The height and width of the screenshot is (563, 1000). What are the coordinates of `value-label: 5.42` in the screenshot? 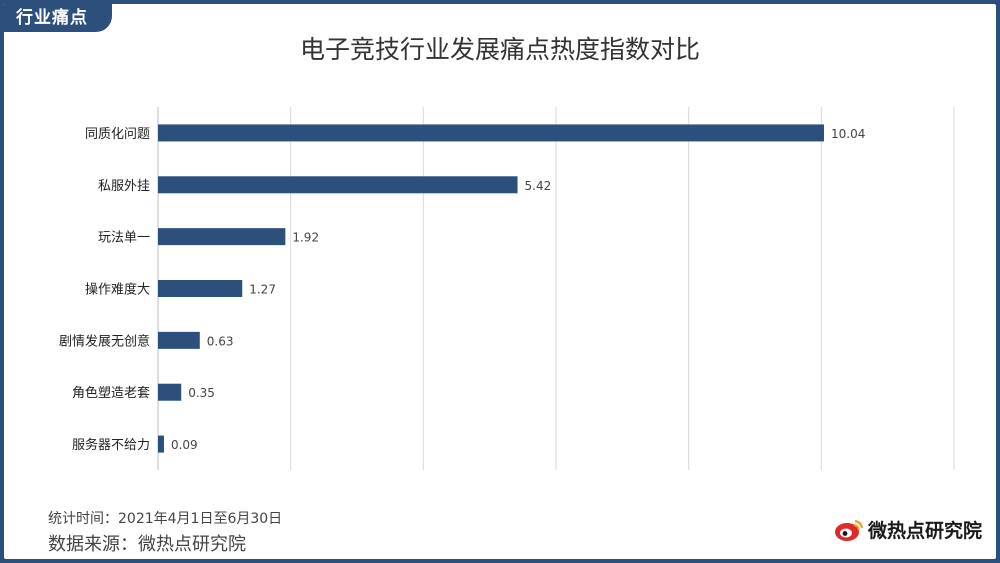 It's located at (538, 186).